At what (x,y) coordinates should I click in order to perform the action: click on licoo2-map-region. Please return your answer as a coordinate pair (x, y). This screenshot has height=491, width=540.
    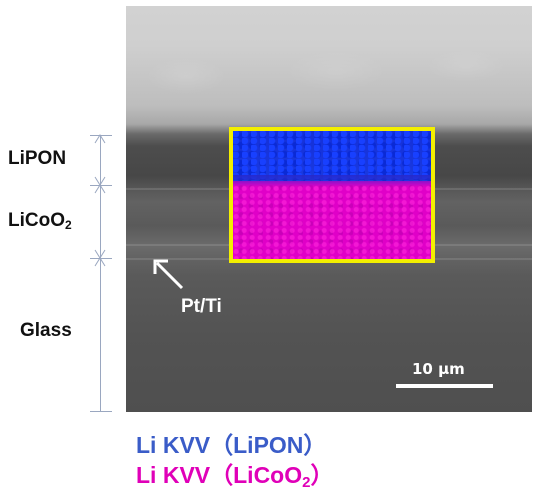
    Looking at the image, I should click on (332, 222).